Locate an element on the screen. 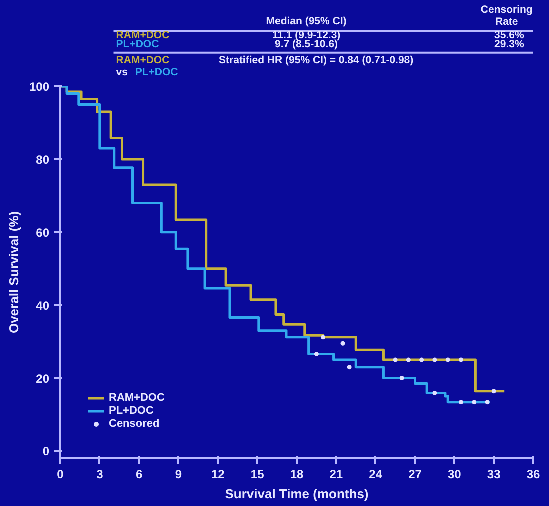  x-tick-label: 3 is located at coordinates (100, 475).